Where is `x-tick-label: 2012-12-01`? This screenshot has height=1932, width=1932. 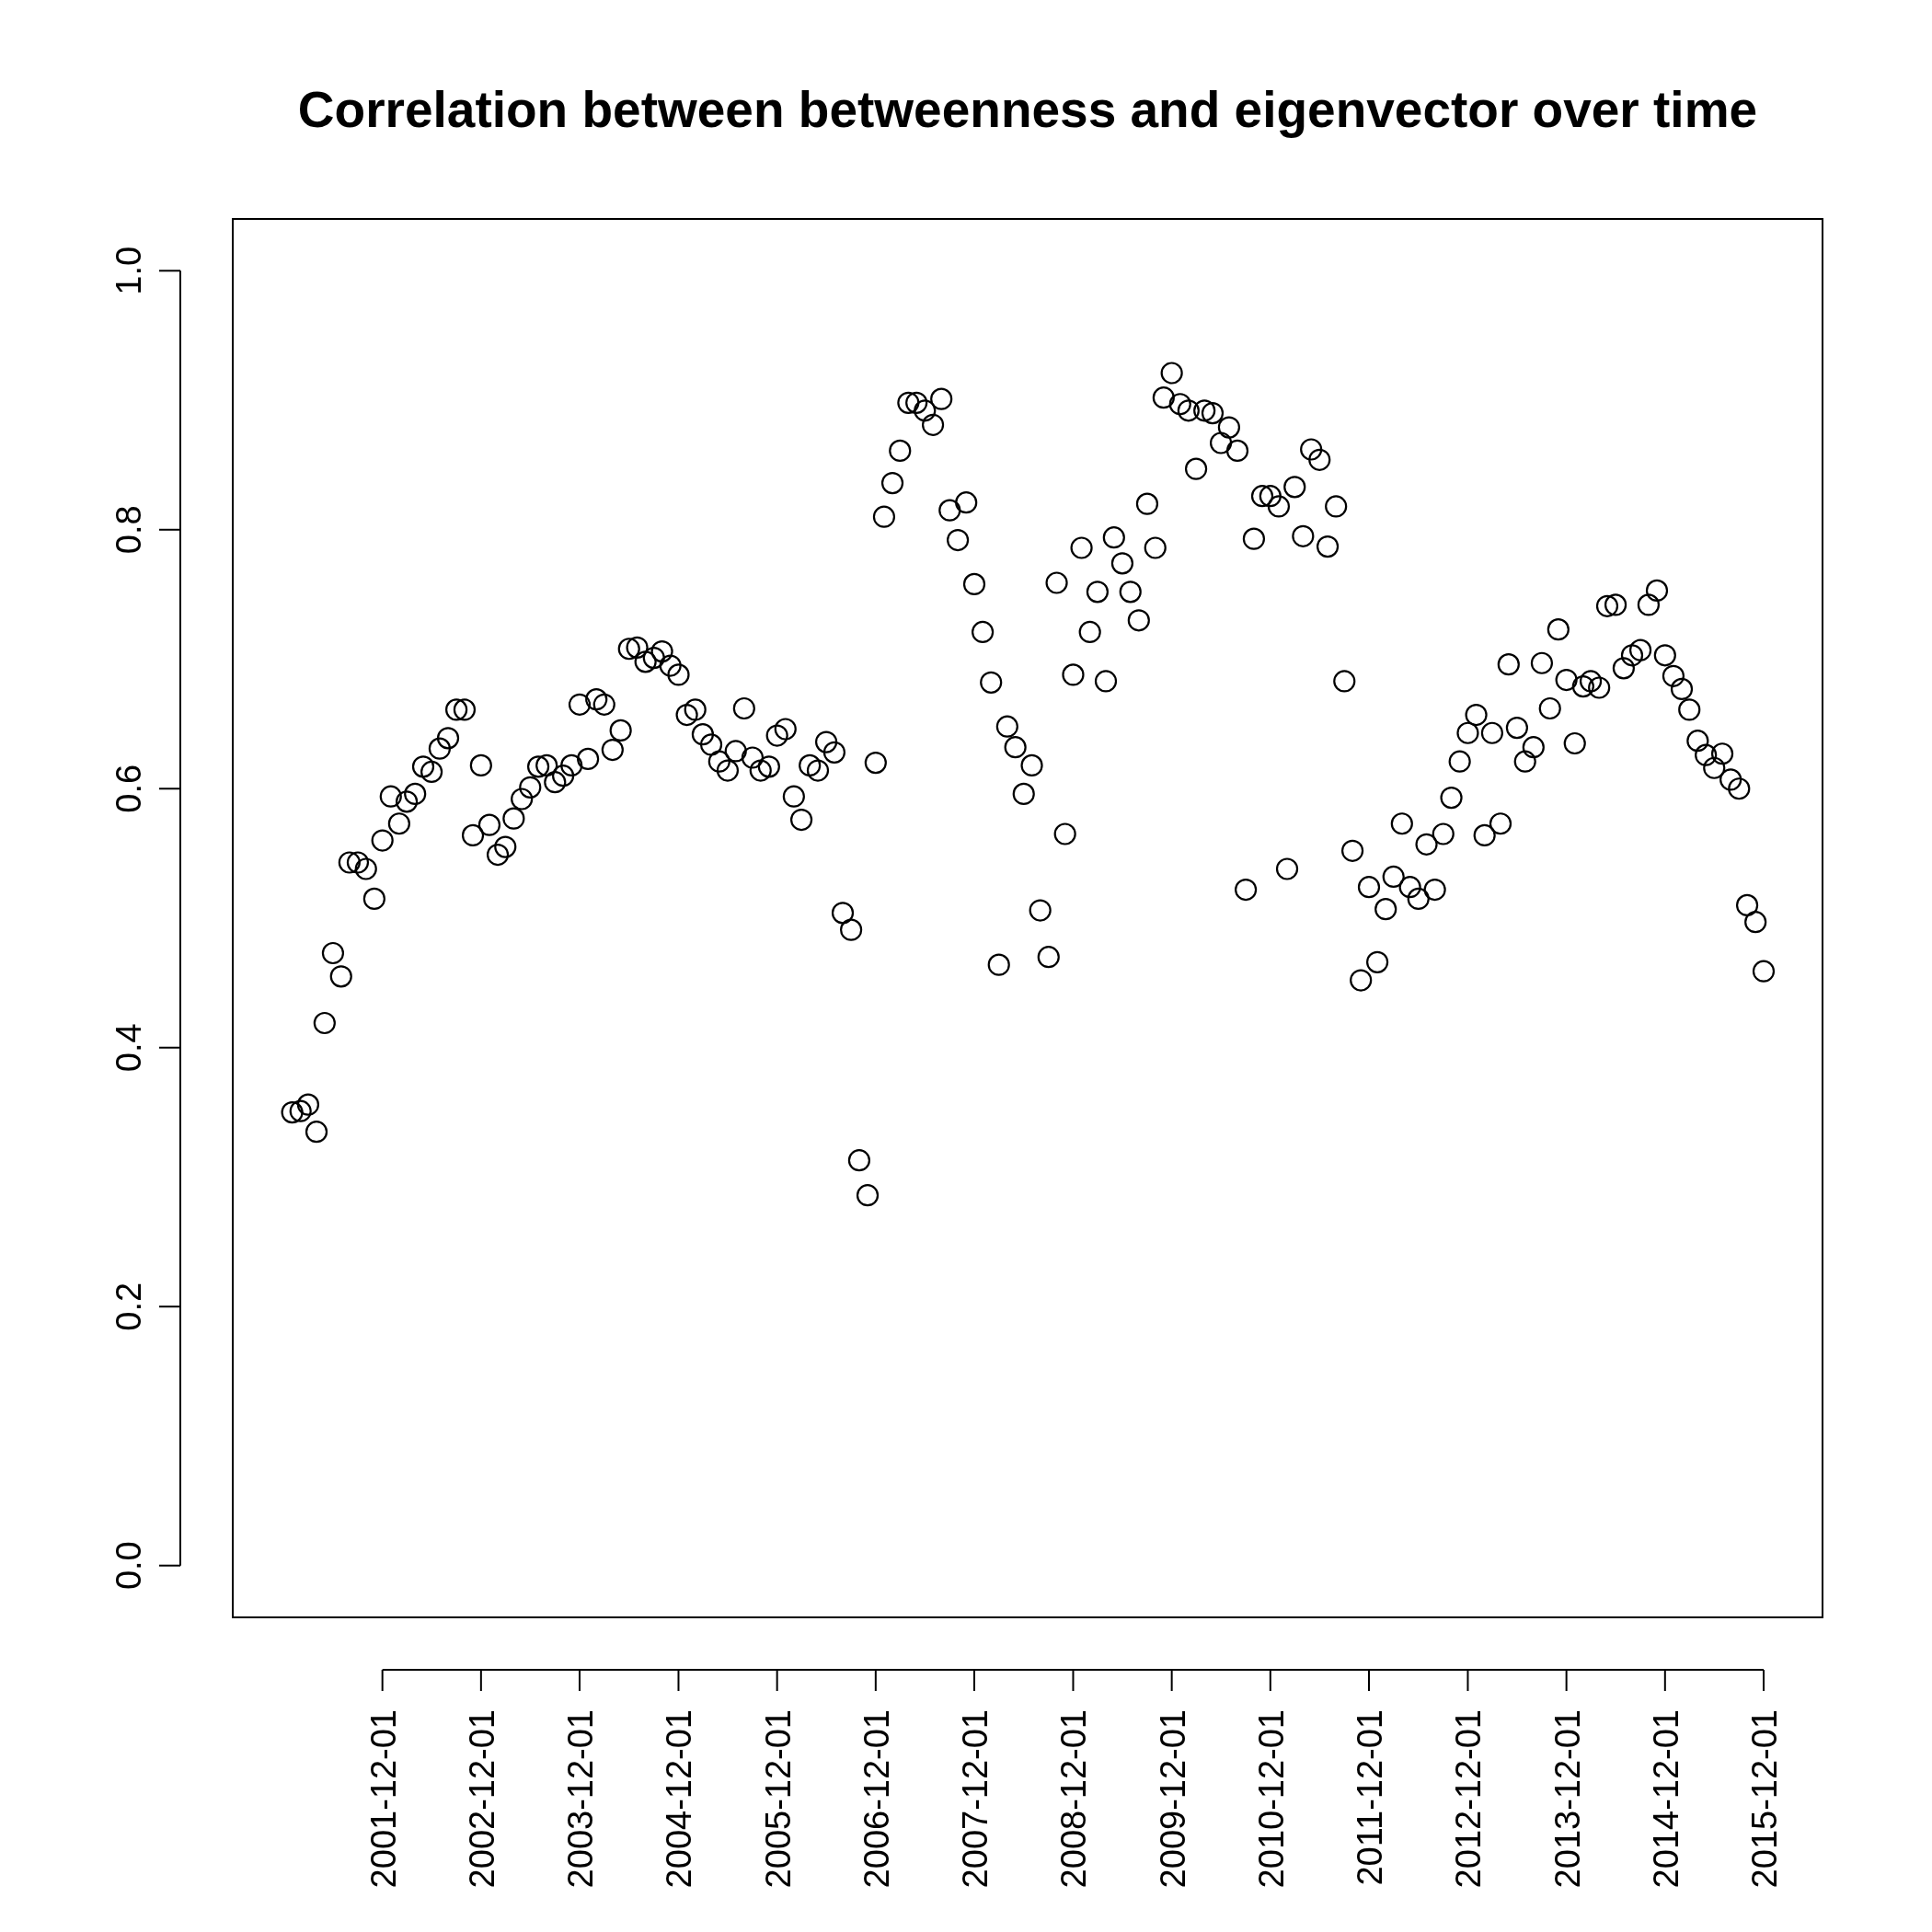
x-tick-label: 2012-12-01 is located at coordinates (1469, 1799).